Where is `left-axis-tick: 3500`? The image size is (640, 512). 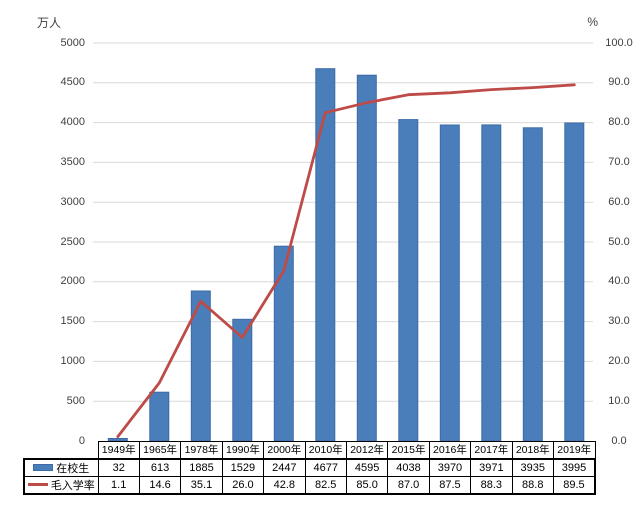
left-axis-tick: 3500 is located at coordinates (72, 161).